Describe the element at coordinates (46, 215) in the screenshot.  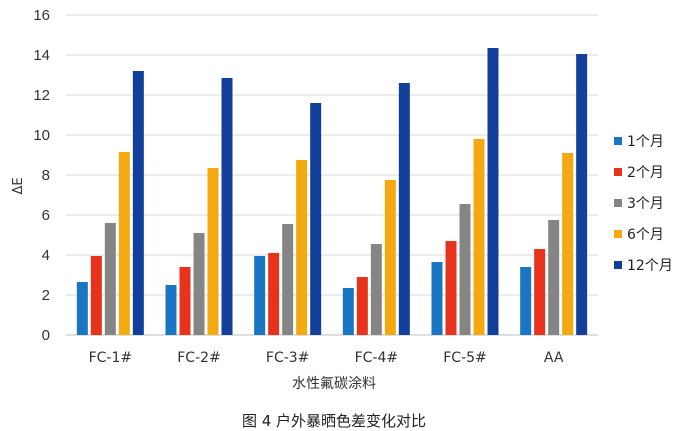
I see `y-tick-label: 6` at that location.